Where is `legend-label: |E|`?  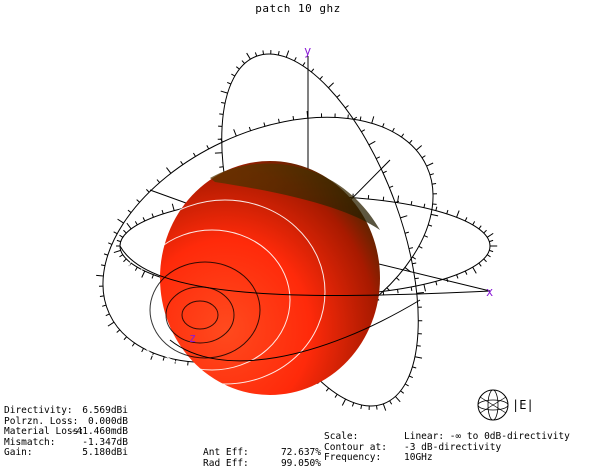
legend-label: |E| is located at coordinates (523, 405).